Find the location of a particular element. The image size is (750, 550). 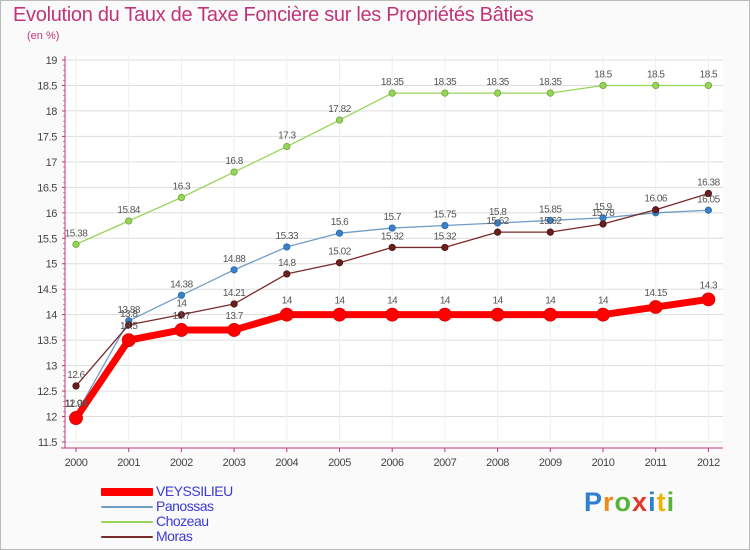

y-tick-label: 13 is located at coordinates (52, 367).